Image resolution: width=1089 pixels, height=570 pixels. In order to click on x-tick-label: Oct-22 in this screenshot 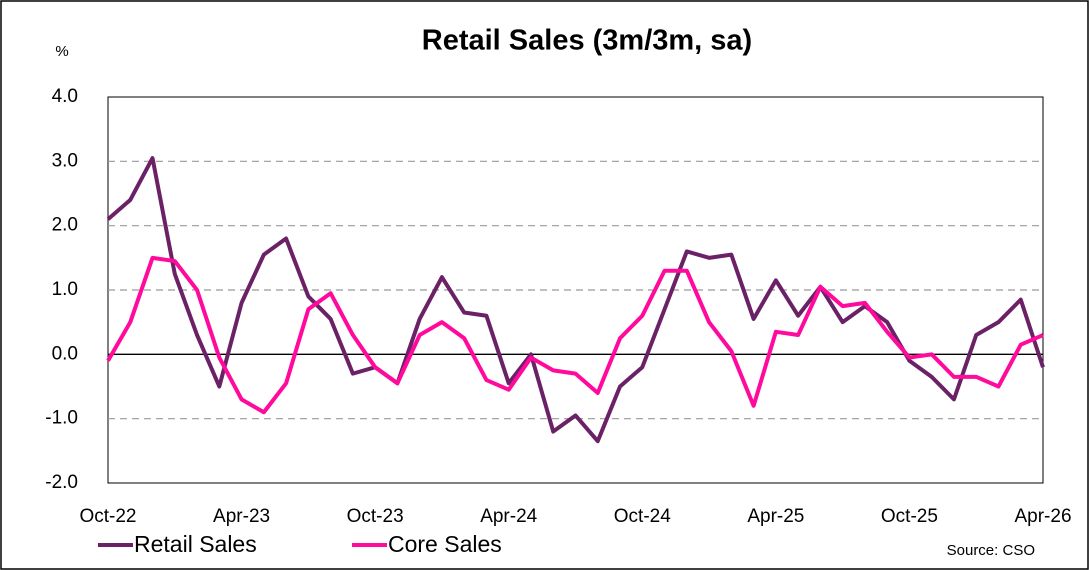, I will do `click(107, 516)`.